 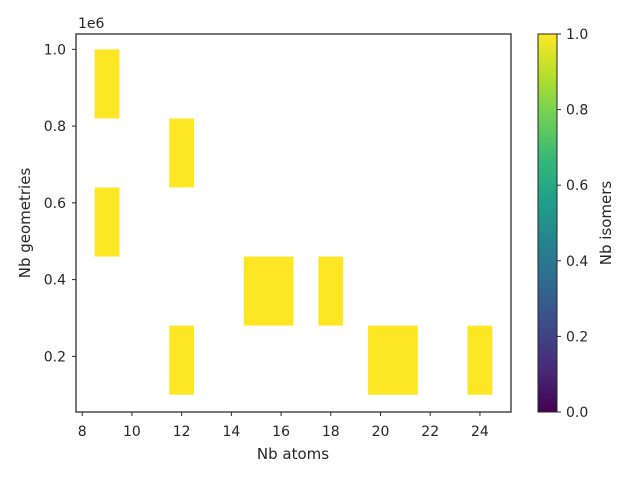 What do you see at coordinates (577, 262) in the screenshot?
I see `colorbar-tick-label: 0.4` at bounding box center [577, 262].